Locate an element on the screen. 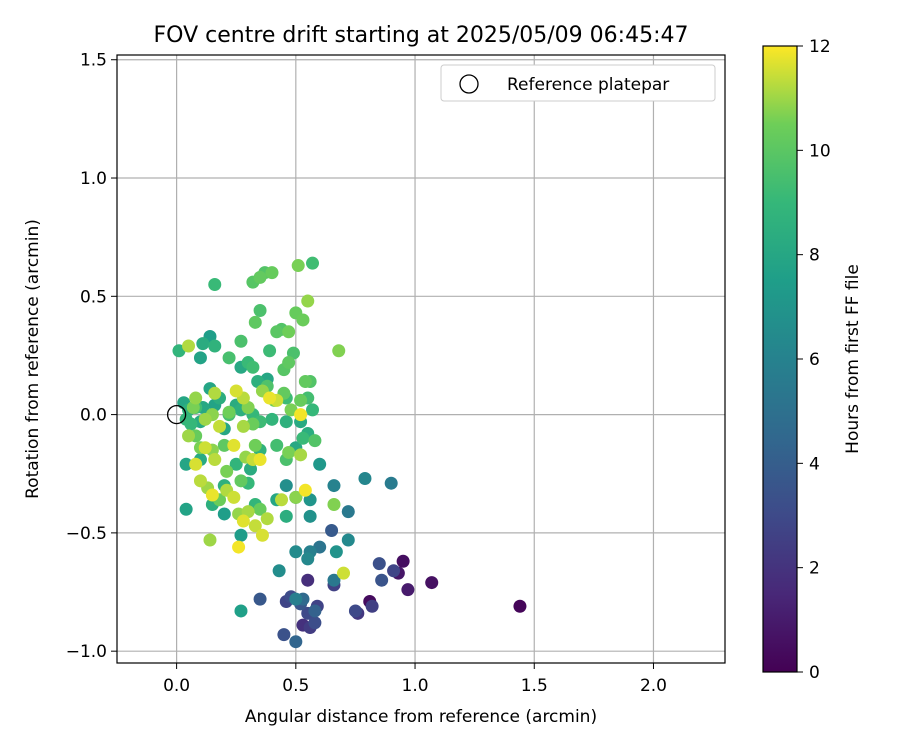 This screenshot has height=750, width=900. reference-marker is located at coordinates (176, 414).